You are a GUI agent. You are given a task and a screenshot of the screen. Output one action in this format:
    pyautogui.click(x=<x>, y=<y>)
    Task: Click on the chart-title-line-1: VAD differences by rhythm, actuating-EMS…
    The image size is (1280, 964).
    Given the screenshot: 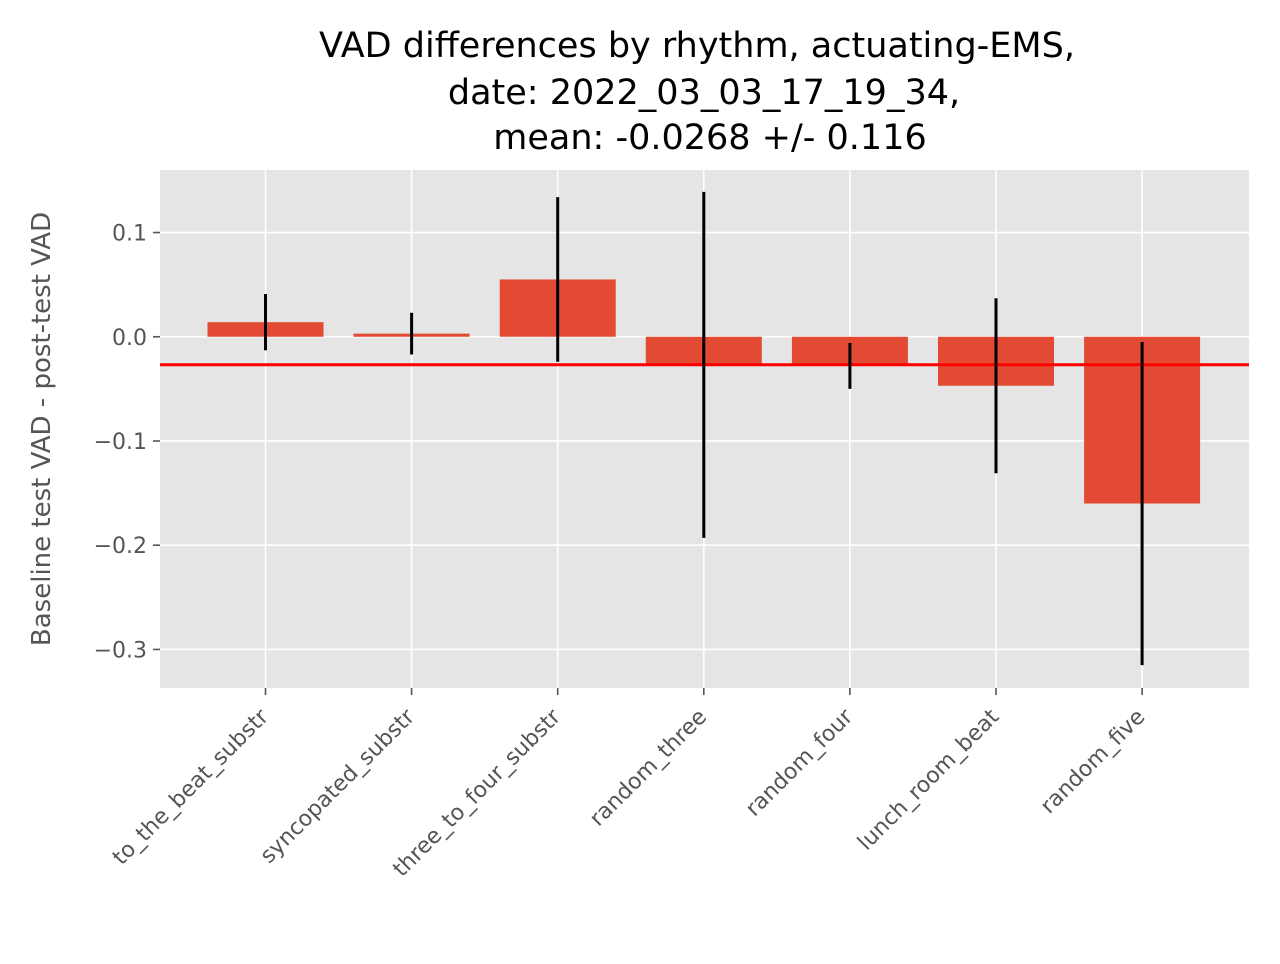 What is the action you would take?
    pyautogui.click(x=697, y=46)
    